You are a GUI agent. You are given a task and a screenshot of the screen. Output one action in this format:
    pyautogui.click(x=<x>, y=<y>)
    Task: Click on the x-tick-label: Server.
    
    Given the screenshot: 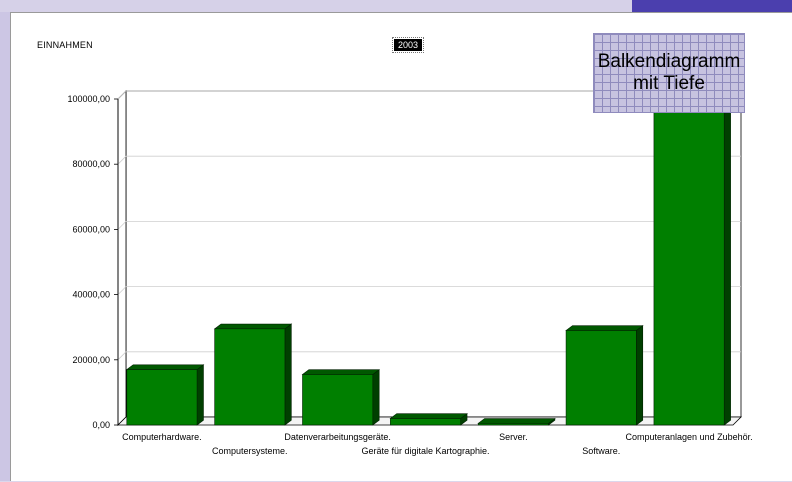 What is the action you would take?
    pyautogui.click(x=513, y=437)
    